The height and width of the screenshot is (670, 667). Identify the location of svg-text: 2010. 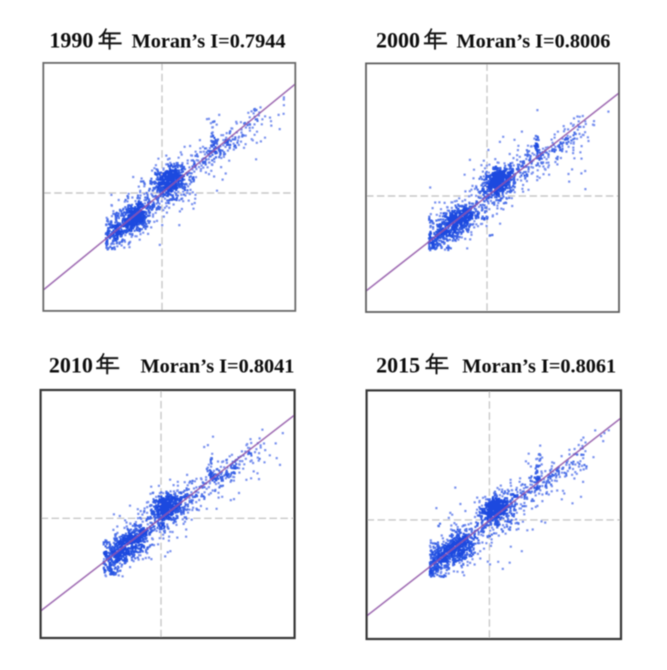
(71, 364).